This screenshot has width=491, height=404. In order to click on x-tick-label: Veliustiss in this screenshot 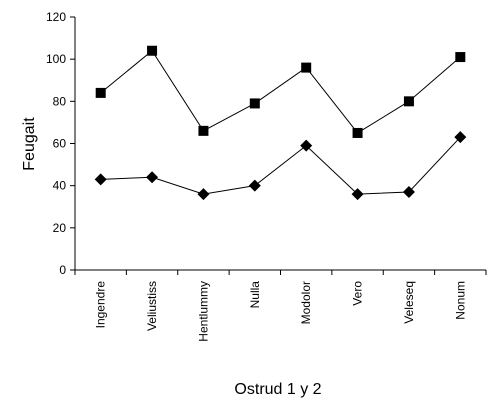, I will do `click(152, 306)`.